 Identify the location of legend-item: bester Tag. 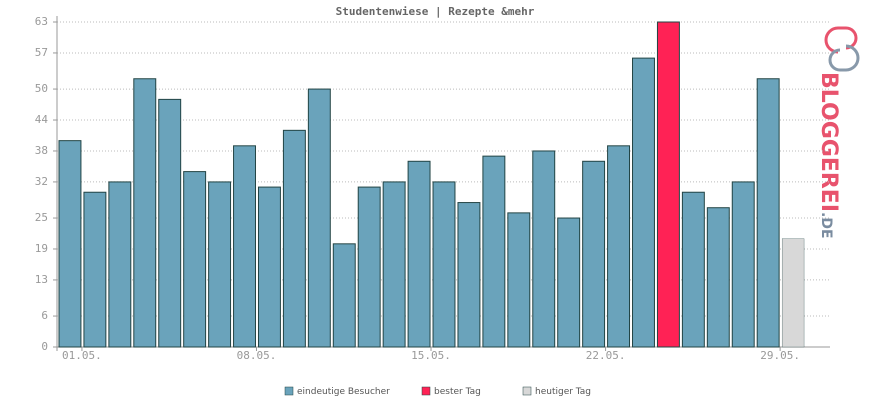
(451, 391).